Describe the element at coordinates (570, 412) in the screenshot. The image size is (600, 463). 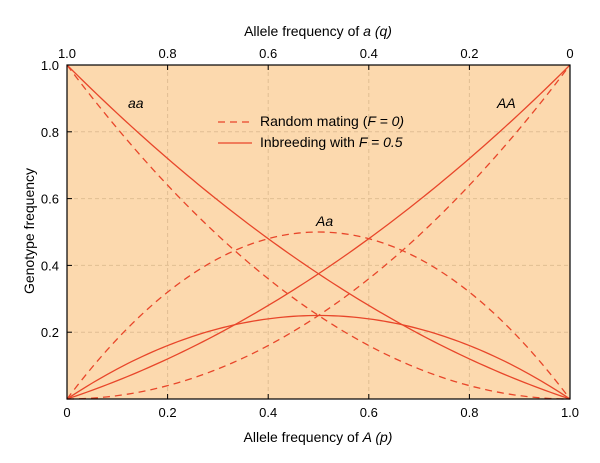
I see `x-tick-label: 1.0` at that location.